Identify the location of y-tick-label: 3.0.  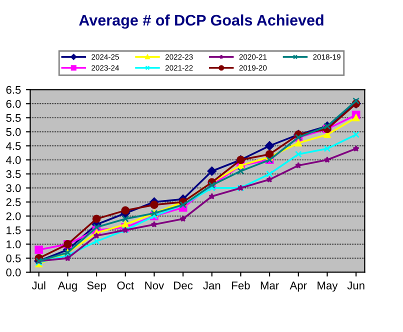
(13, 188).